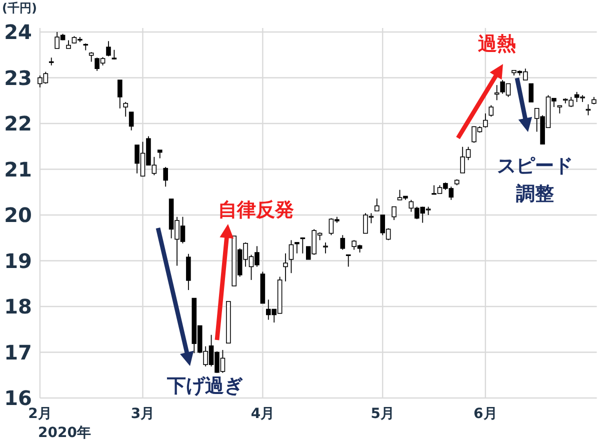  Describe the element at coordinates (256, 210) in the screenshot. I see `annotation: 自律反発` at that location.